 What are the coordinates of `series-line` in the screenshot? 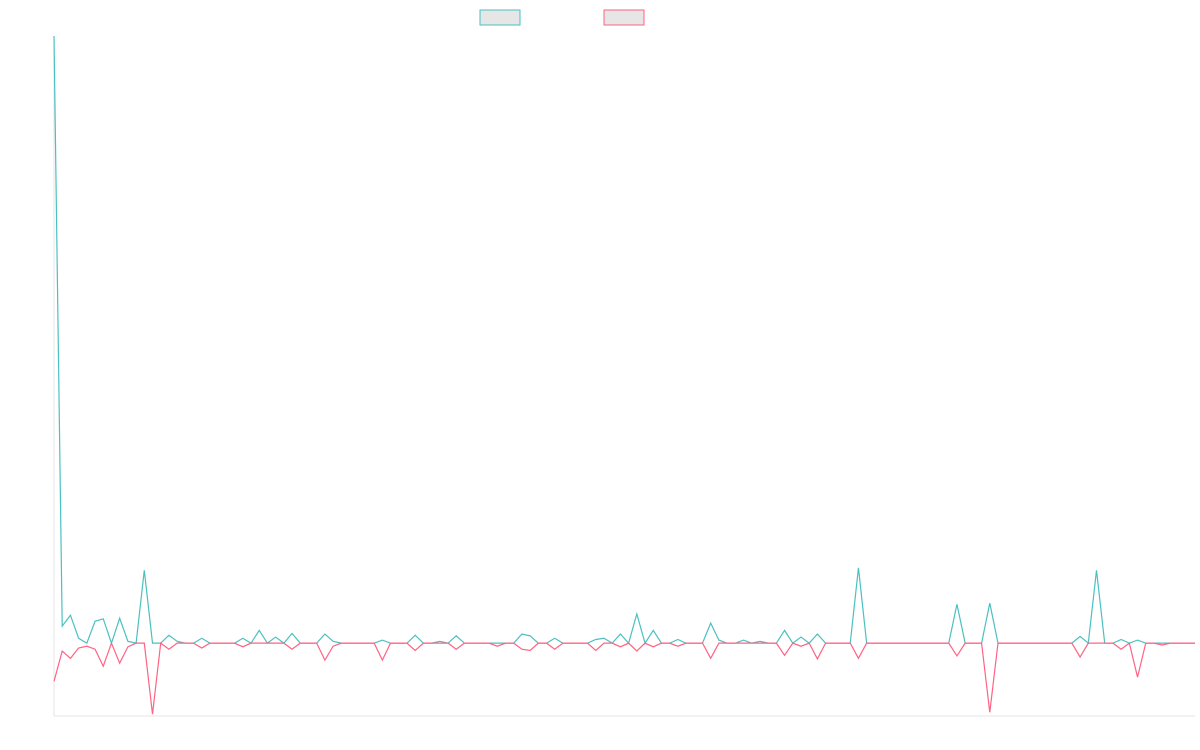 It's located at (624, 678).